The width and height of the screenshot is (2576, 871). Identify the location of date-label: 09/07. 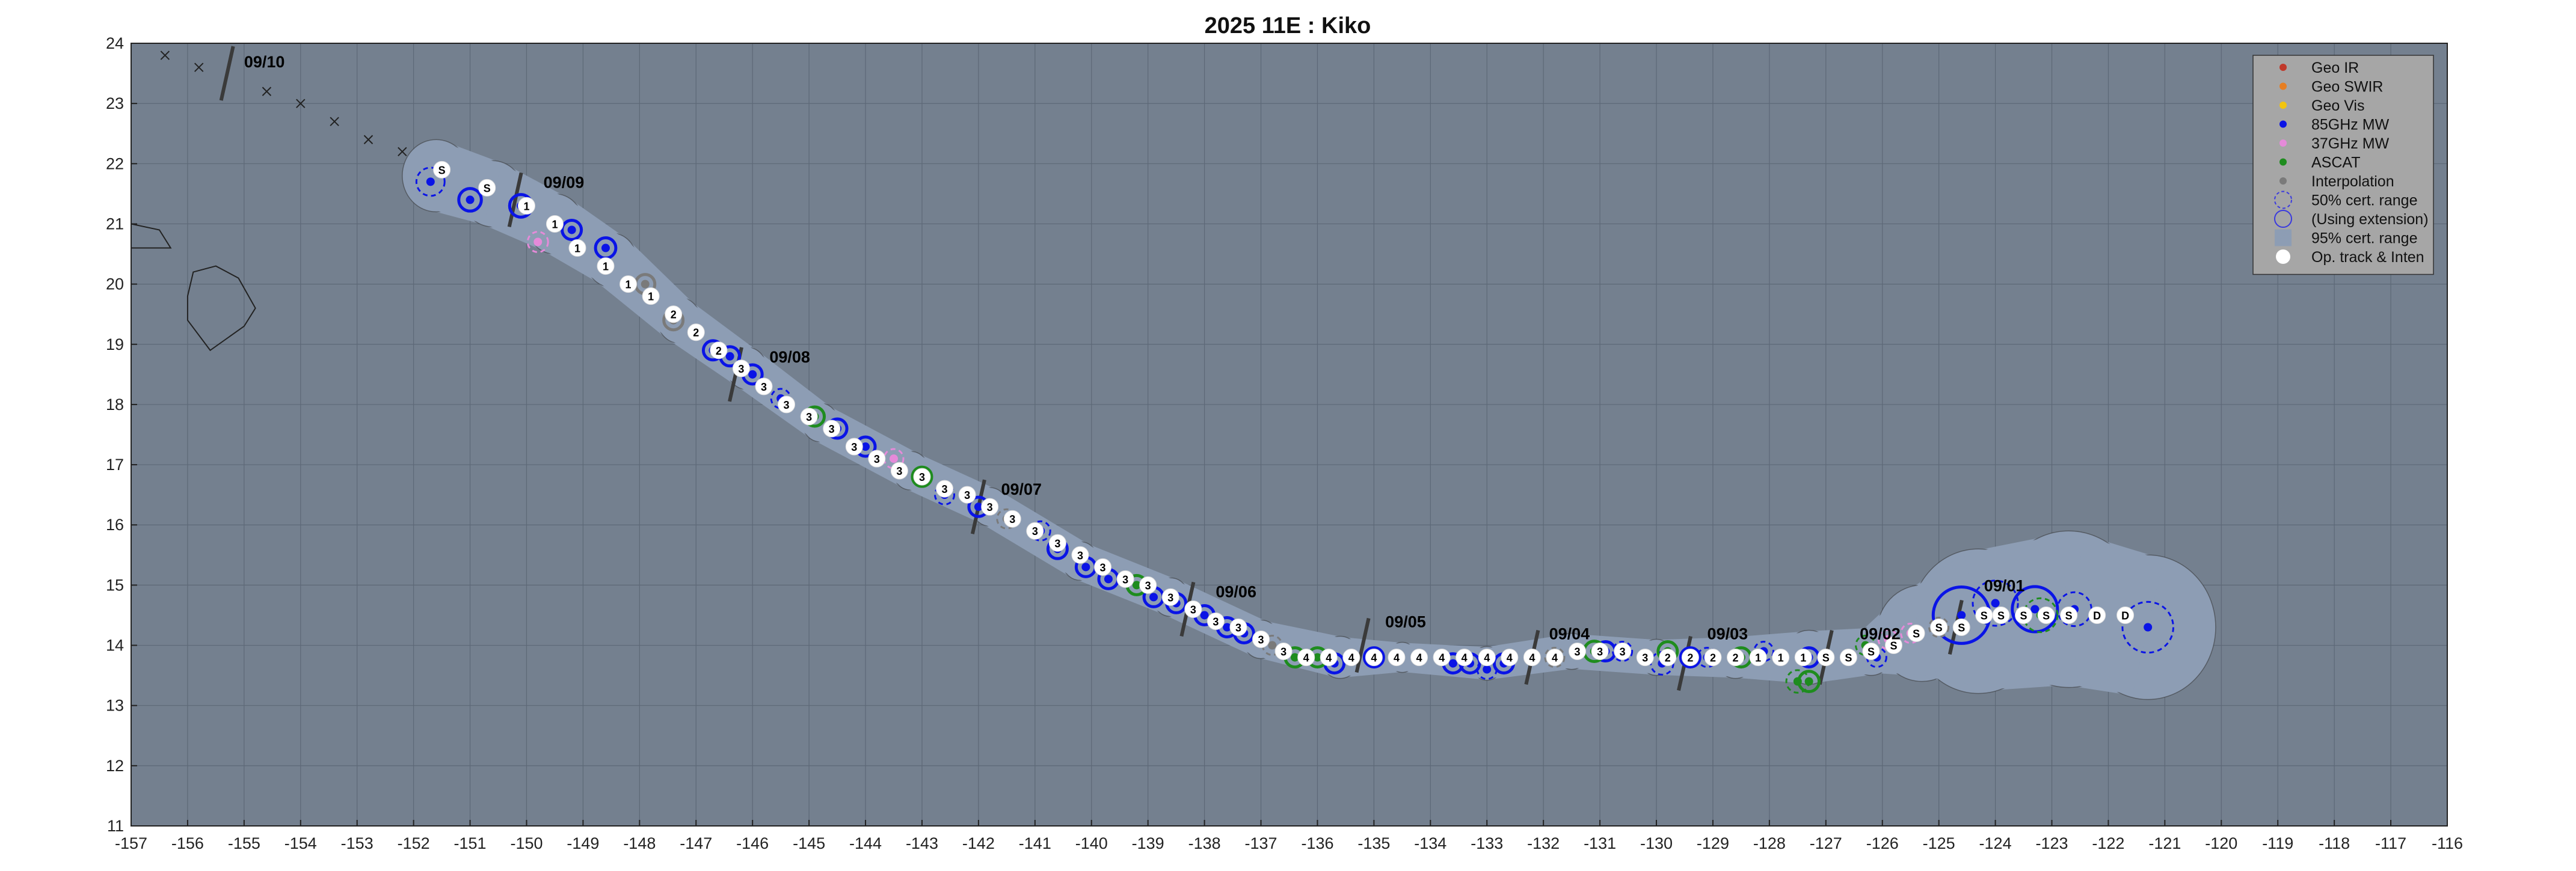
(1022, 489).